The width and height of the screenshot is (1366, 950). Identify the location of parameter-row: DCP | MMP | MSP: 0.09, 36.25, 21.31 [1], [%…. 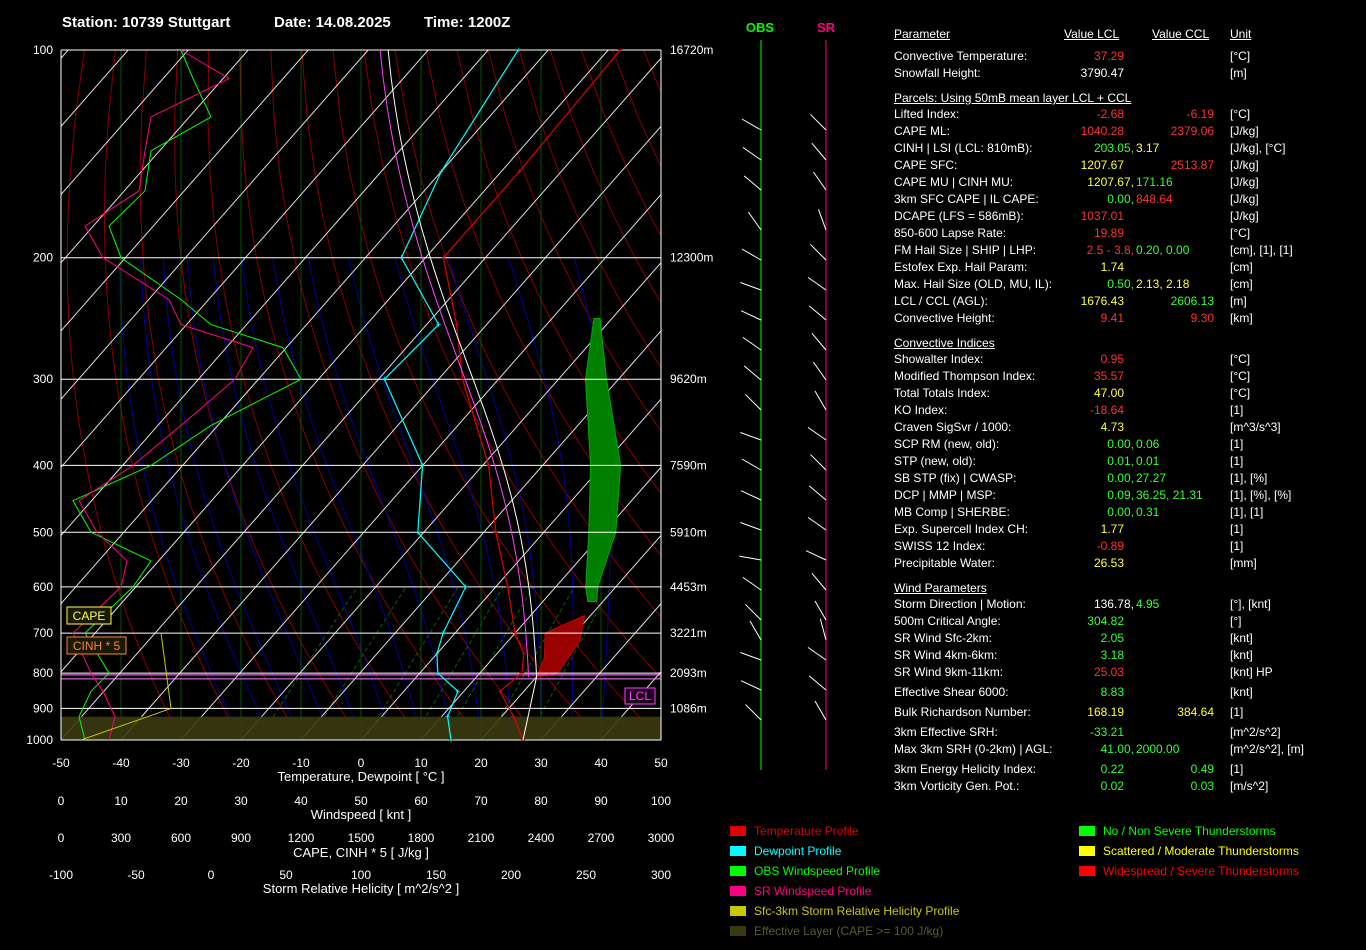
(1129, 495).